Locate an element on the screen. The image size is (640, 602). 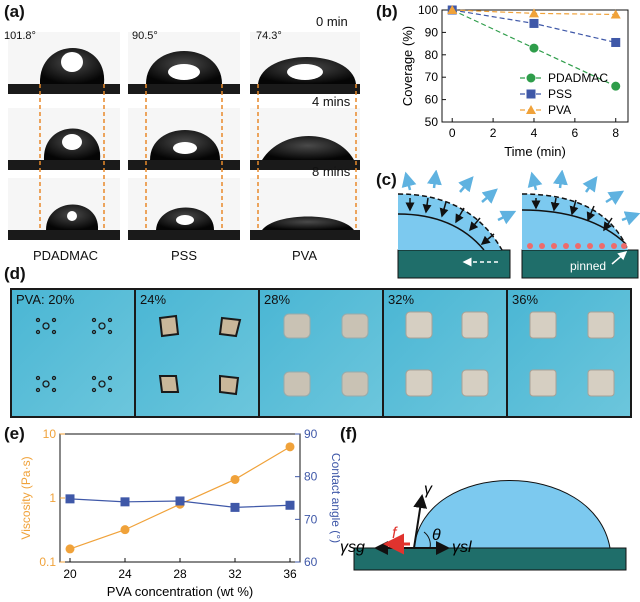
label-gamma-sg: γsg is located at coordinates (352, 547).